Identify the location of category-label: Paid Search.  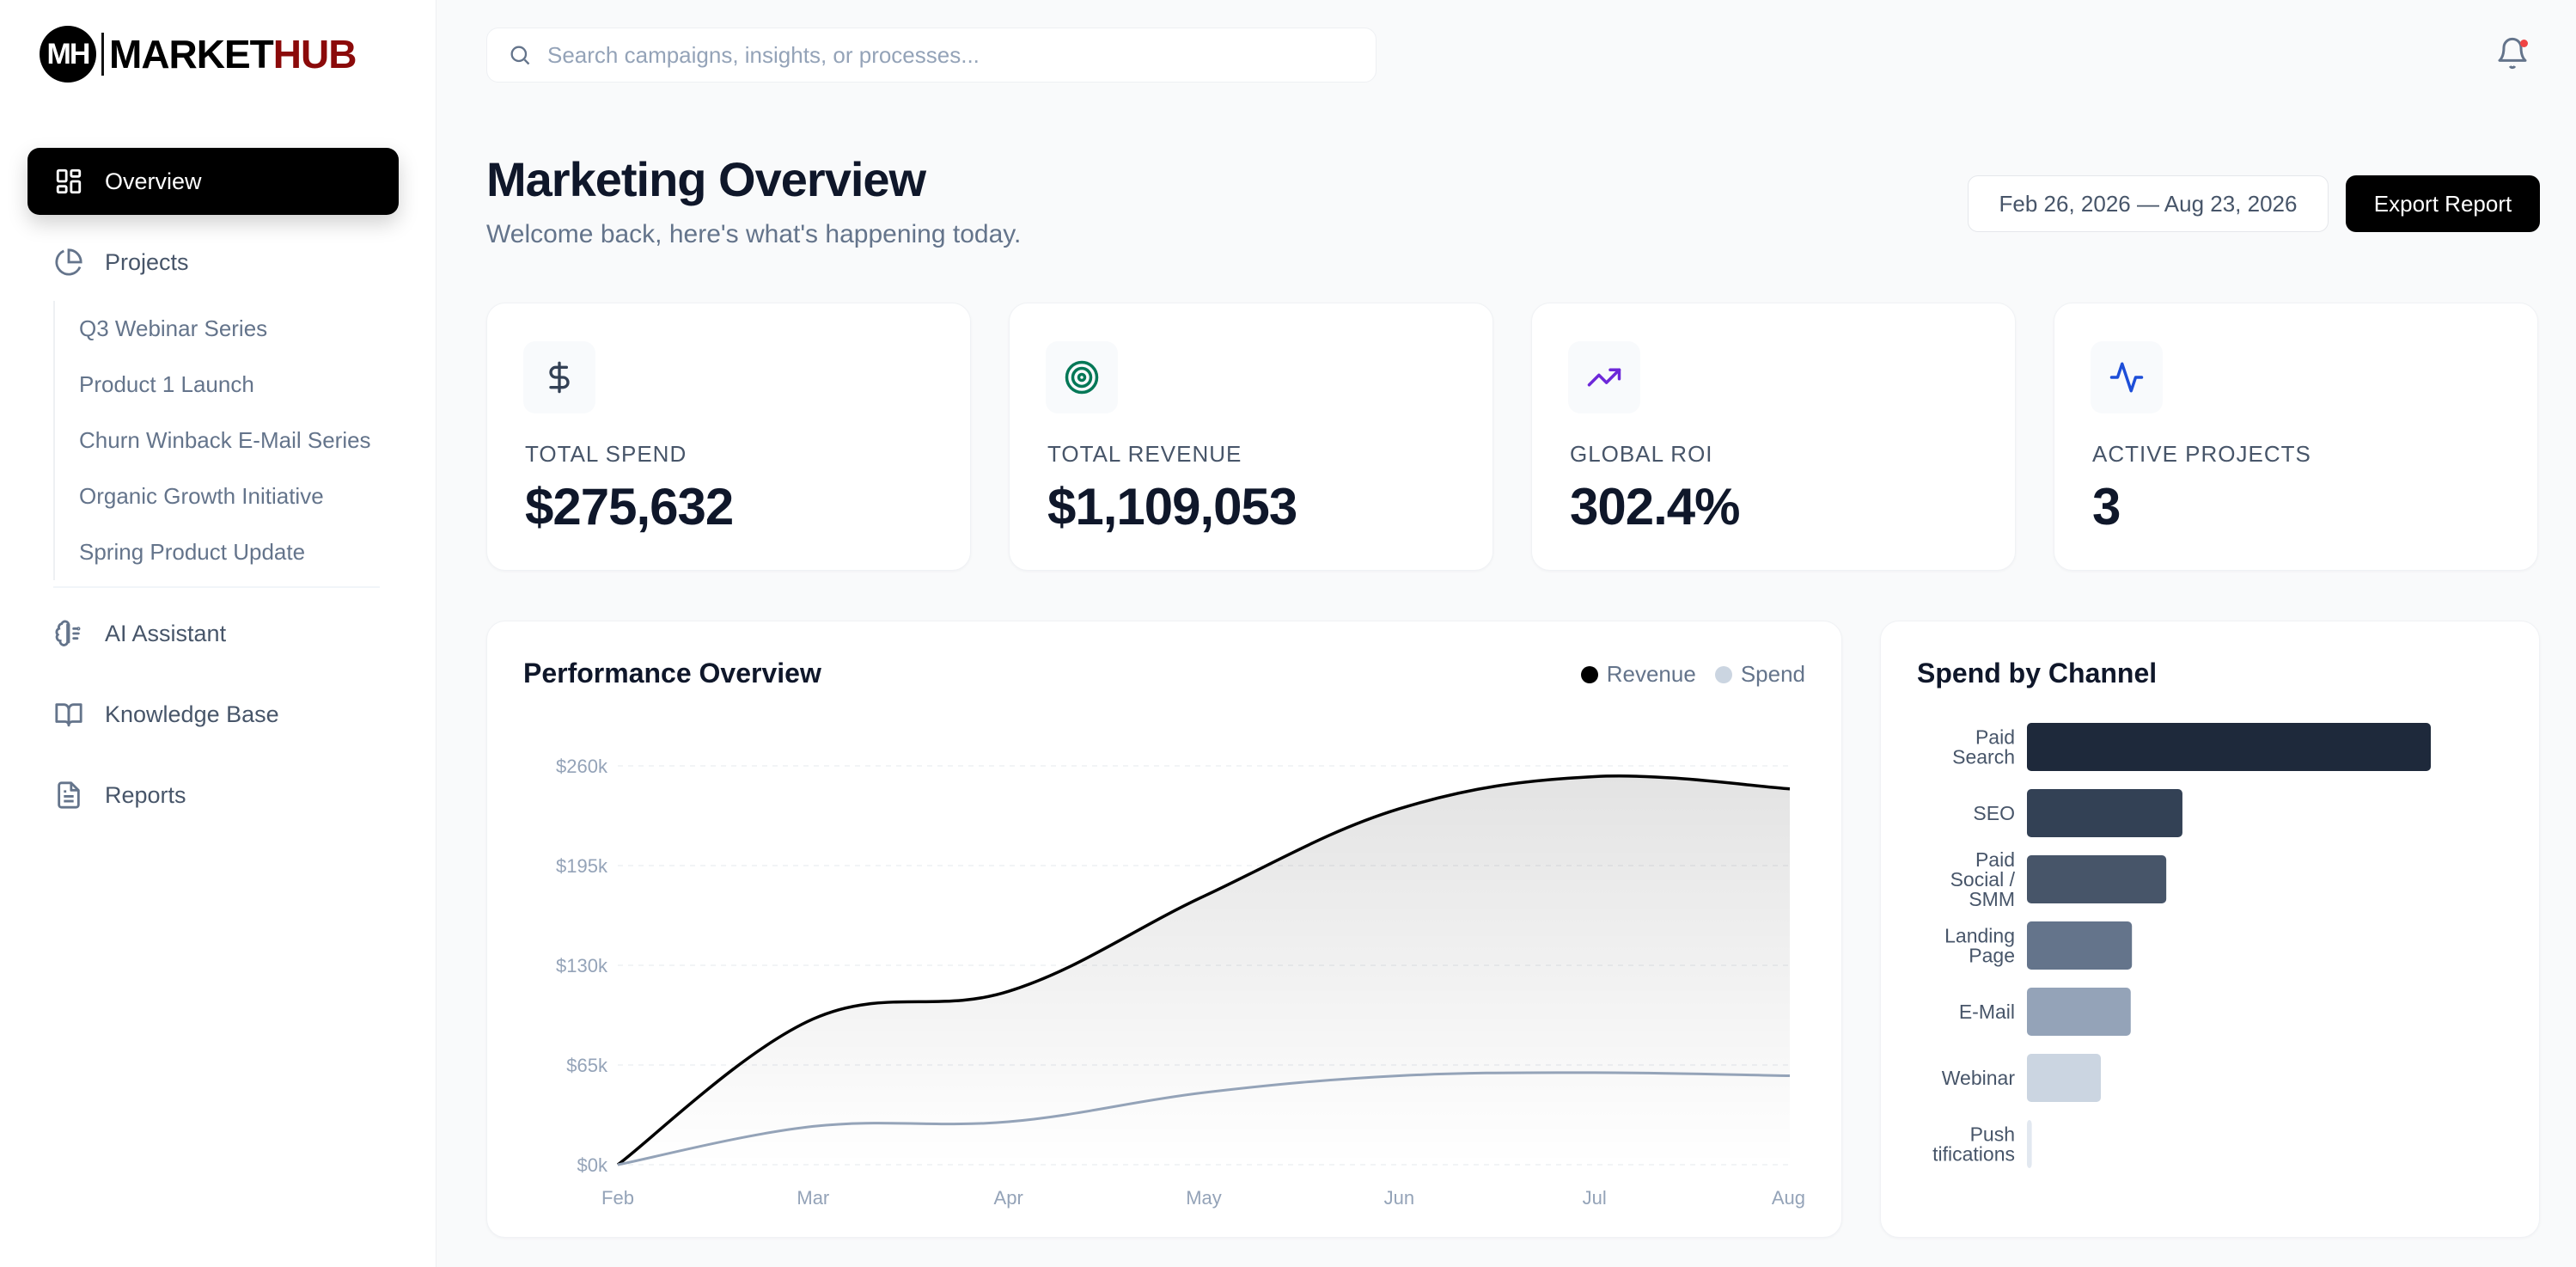
(1983, 747).